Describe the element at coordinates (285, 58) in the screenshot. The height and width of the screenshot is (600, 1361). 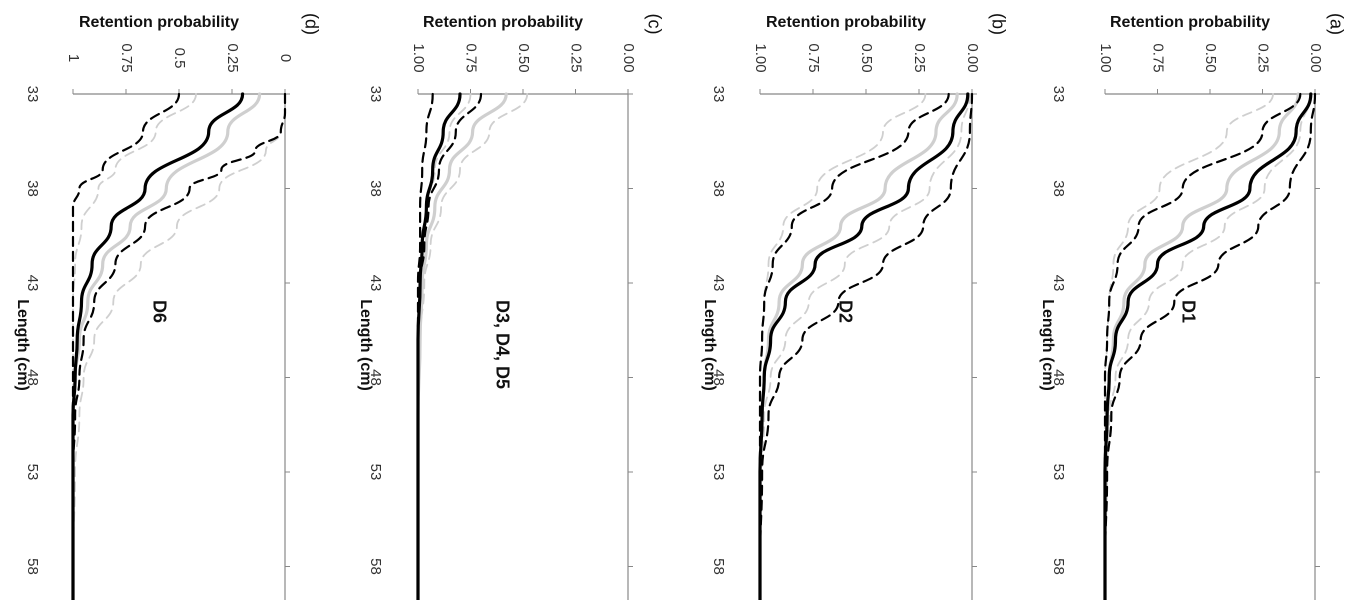
I see `probability-tick-label: 0` at that location.